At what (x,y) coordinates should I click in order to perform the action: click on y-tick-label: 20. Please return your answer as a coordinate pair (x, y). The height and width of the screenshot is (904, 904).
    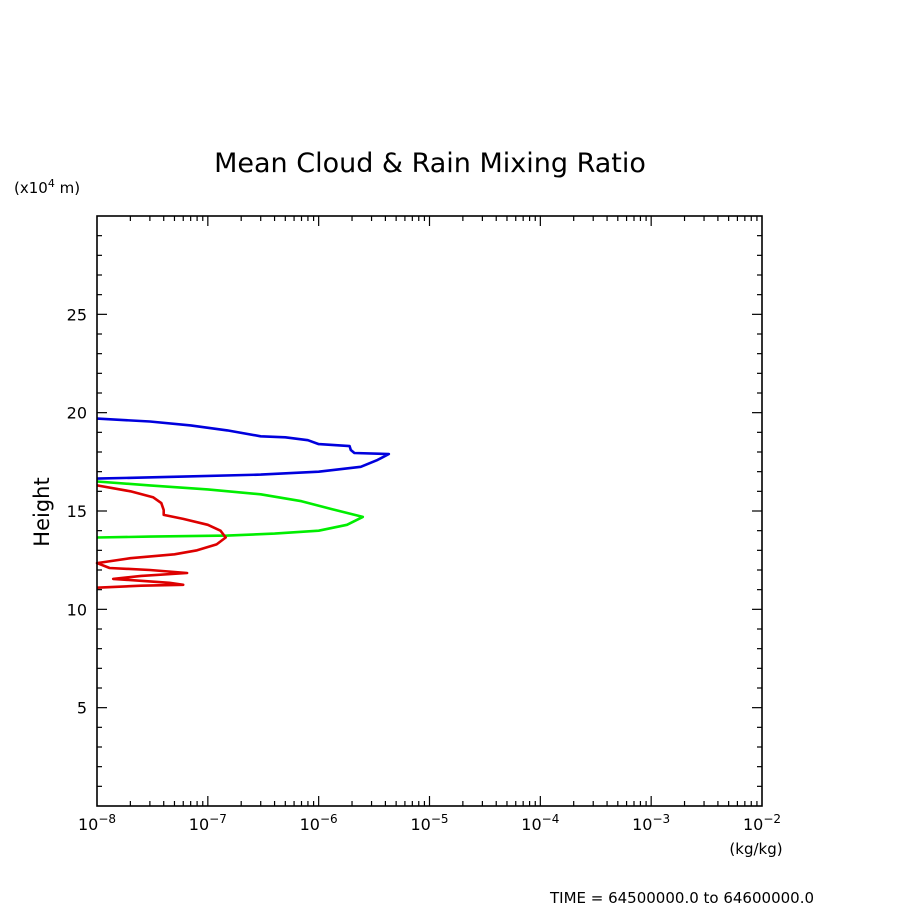
    Looking at the image, I should click on (77, 413).